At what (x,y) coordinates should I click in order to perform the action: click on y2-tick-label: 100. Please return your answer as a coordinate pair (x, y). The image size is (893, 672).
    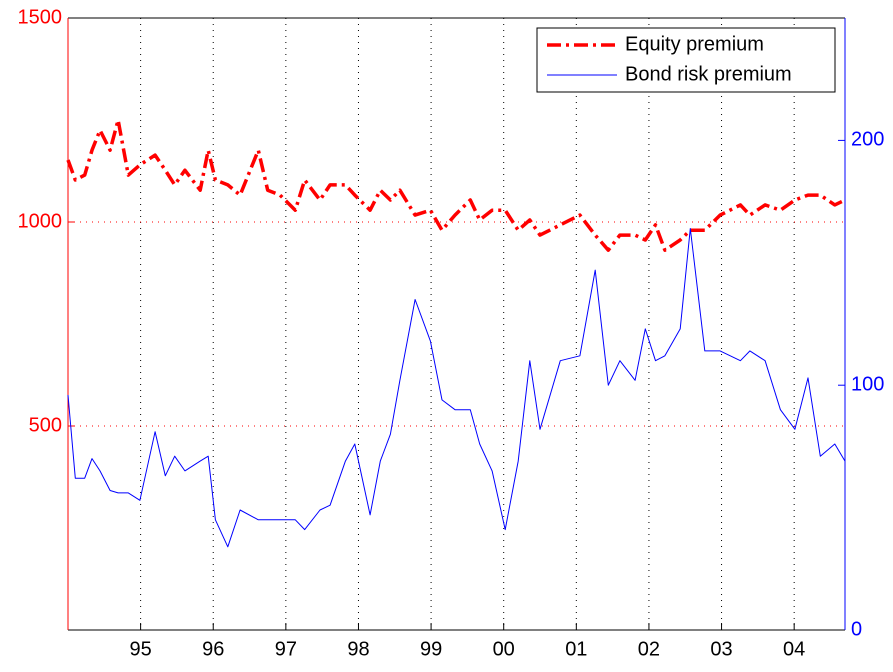
    Looking at the image, I should click on (867, 384).